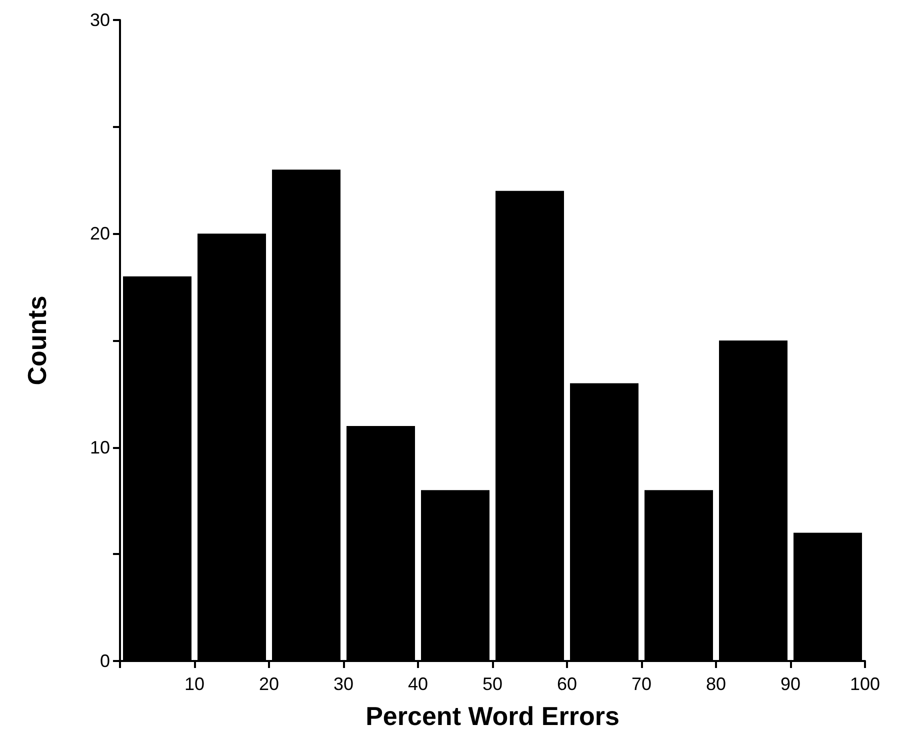 This screenshot has height=751, width=899. What do you see at coordinates (492, 684) in the screenshot?
I see `x-tick-label: 50` at bounding box center [492, 684].